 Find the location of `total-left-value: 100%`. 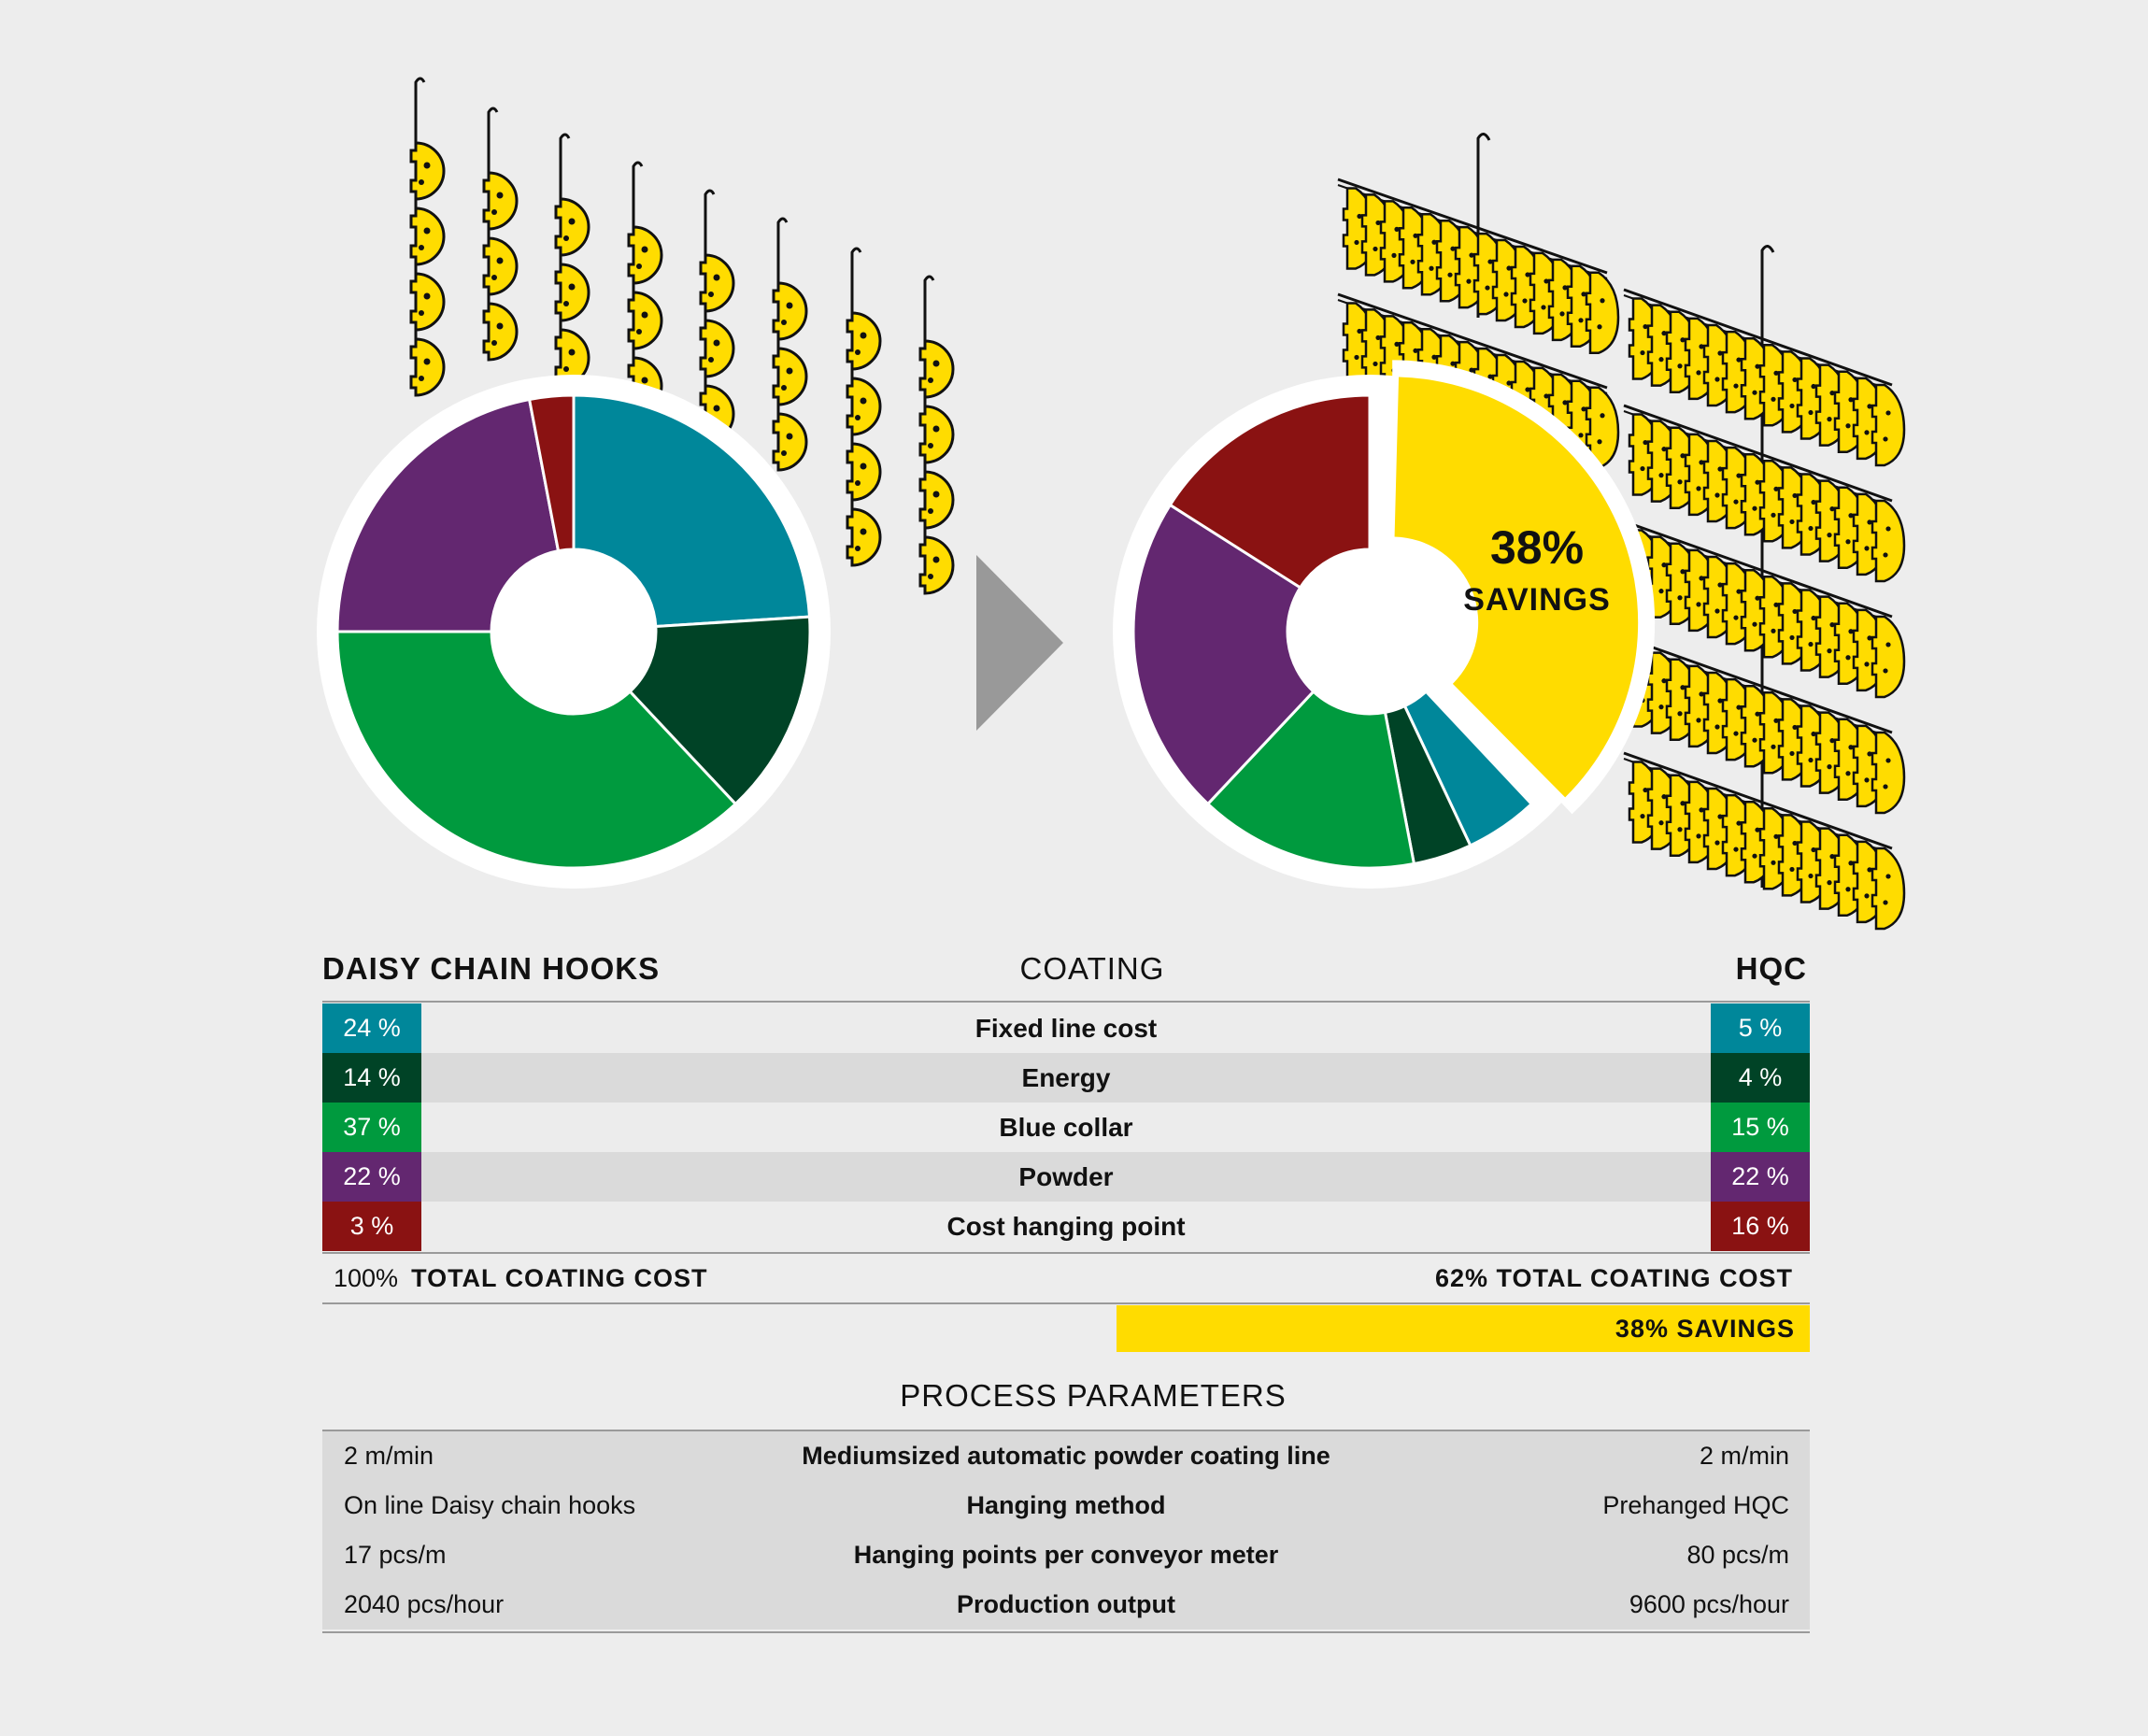

total-left-value: 100% is located at coordinates (366, 1277).